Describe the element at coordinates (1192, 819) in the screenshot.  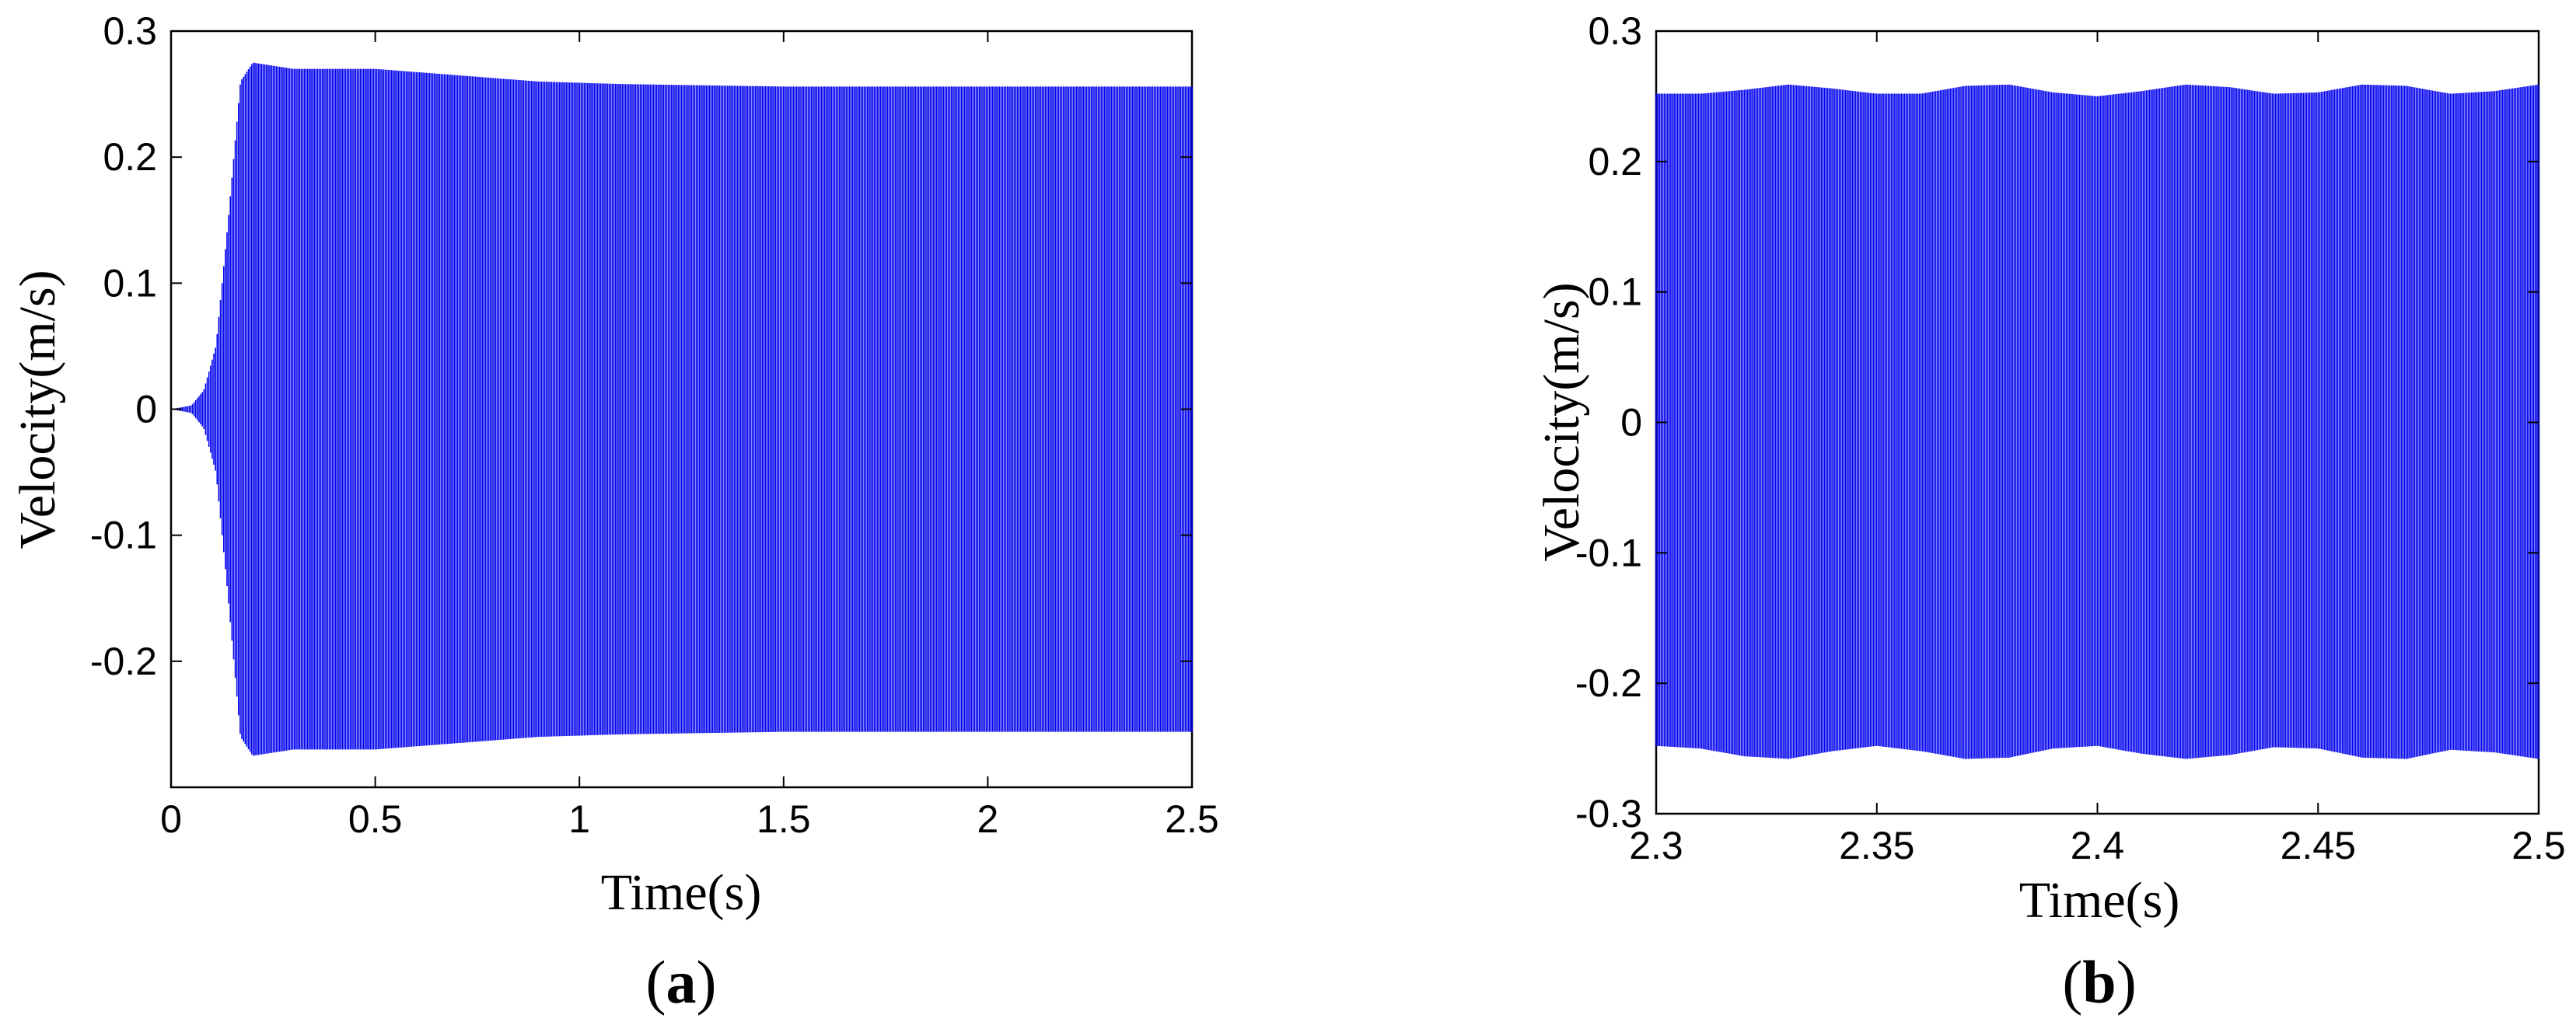
I see `chart-a-xtick-label: 2.5` at that location.